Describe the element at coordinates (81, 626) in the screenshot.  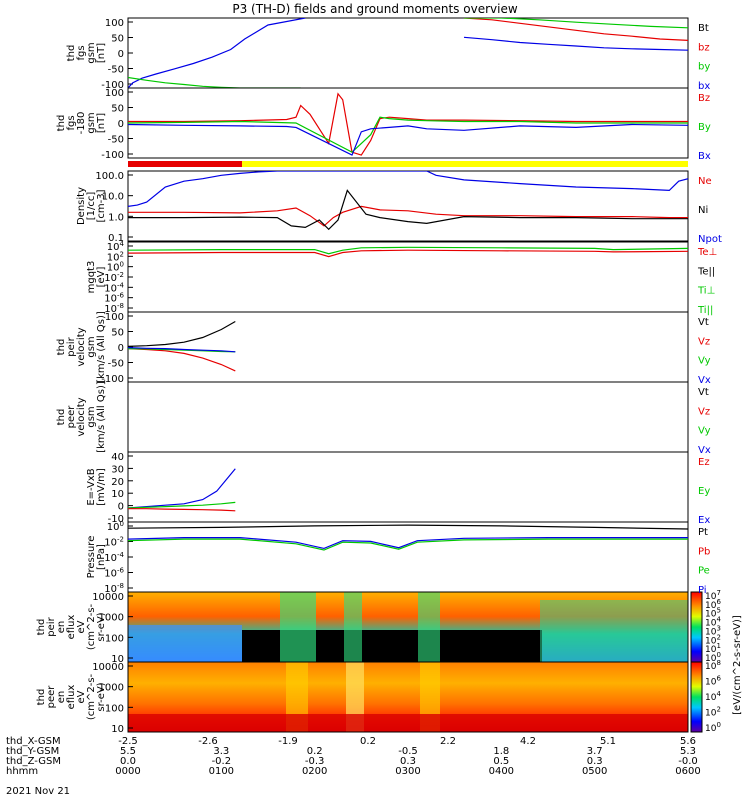
I see `ion-spectrogram-ylabel: eV` at that location.